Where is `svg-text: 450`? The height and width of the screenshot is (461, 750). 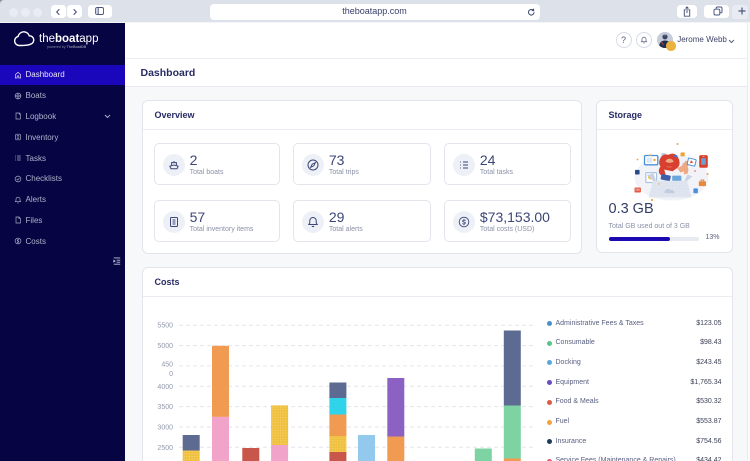
svg-text: 450 is located at coordinates (167, 364).